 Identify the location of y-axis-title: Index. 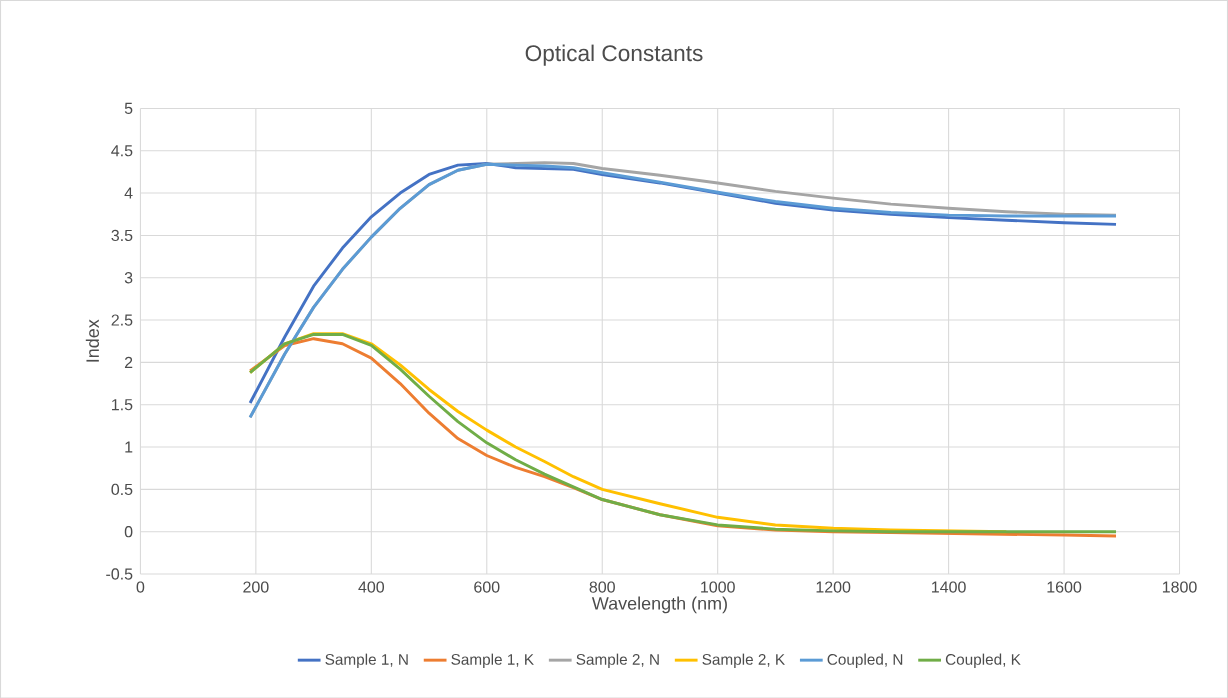
(92, 340).